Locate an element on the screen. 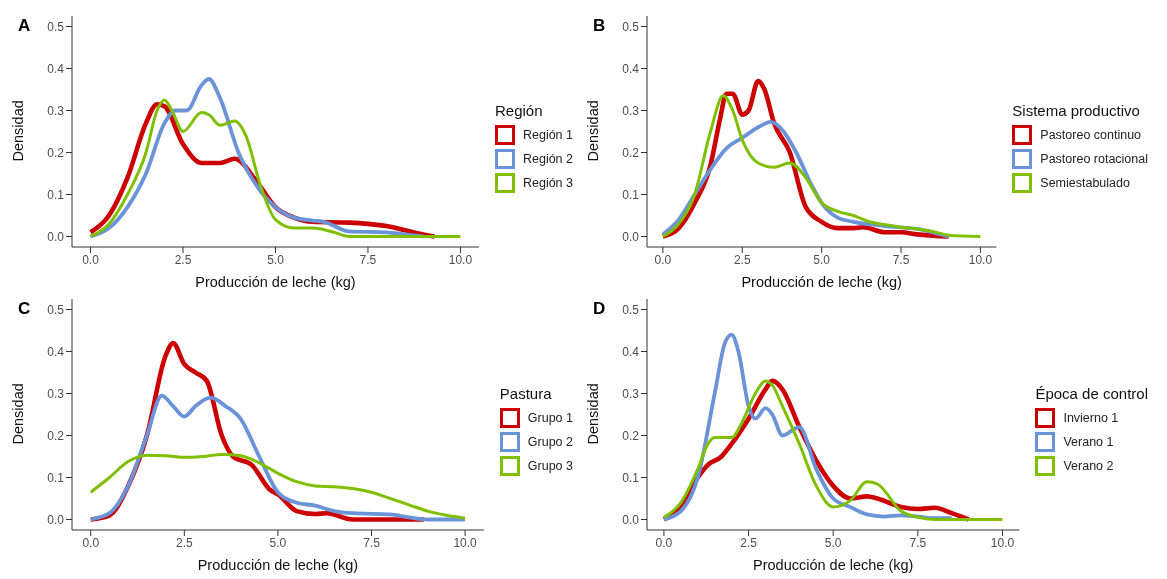  legend-label: Región 1 is located at coordinates (547, 135).